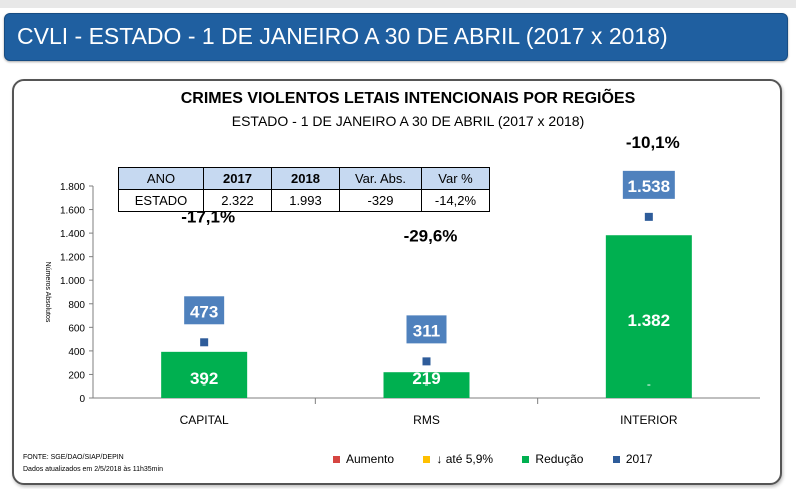 This screenshot has height=489, width=796. What do you see at coordinates (208, 216) in the screenshot?
I see `variation-label-capital: -17,1%` at bounding box center [208, 216].